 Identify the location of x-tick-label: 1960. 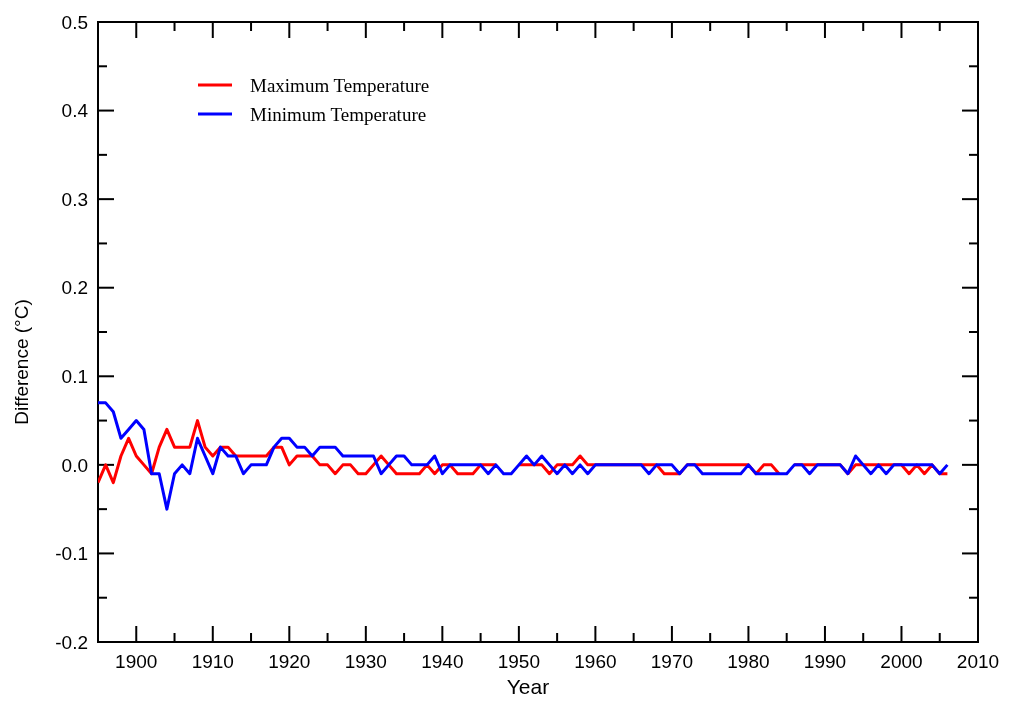
(595, 661).